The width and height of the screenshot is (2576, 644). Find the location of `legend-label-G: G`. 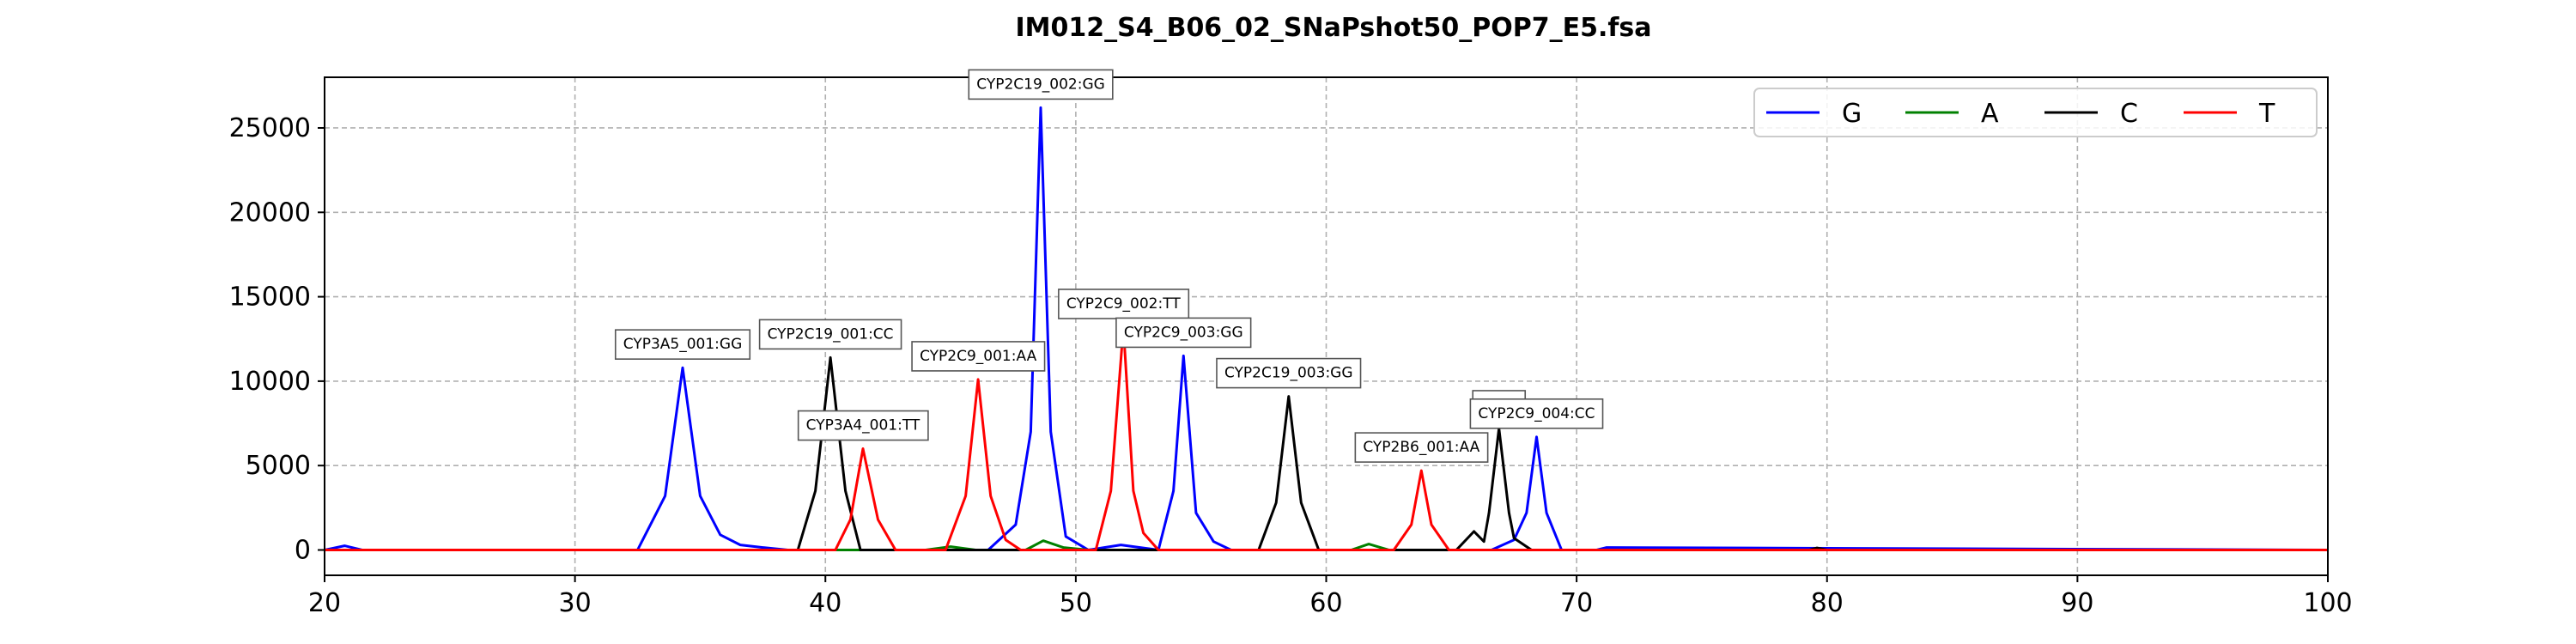

legend-label-G: G is located at coordinates (1852, 114).